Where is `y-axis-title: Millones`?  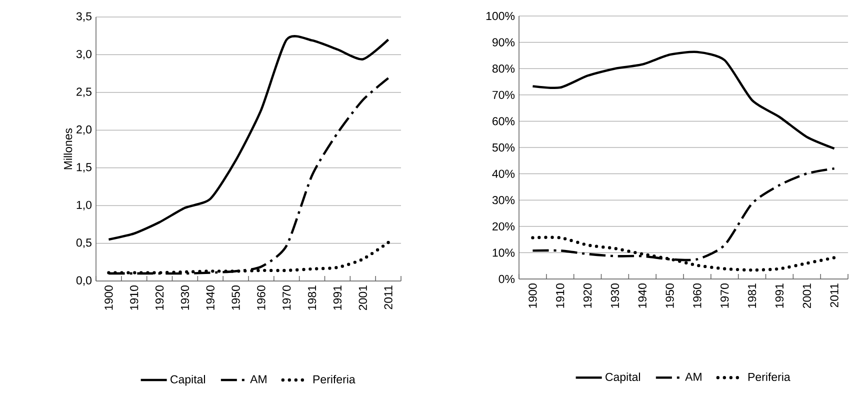
y-axis-title: Millones is located at coordinates (68, 149).